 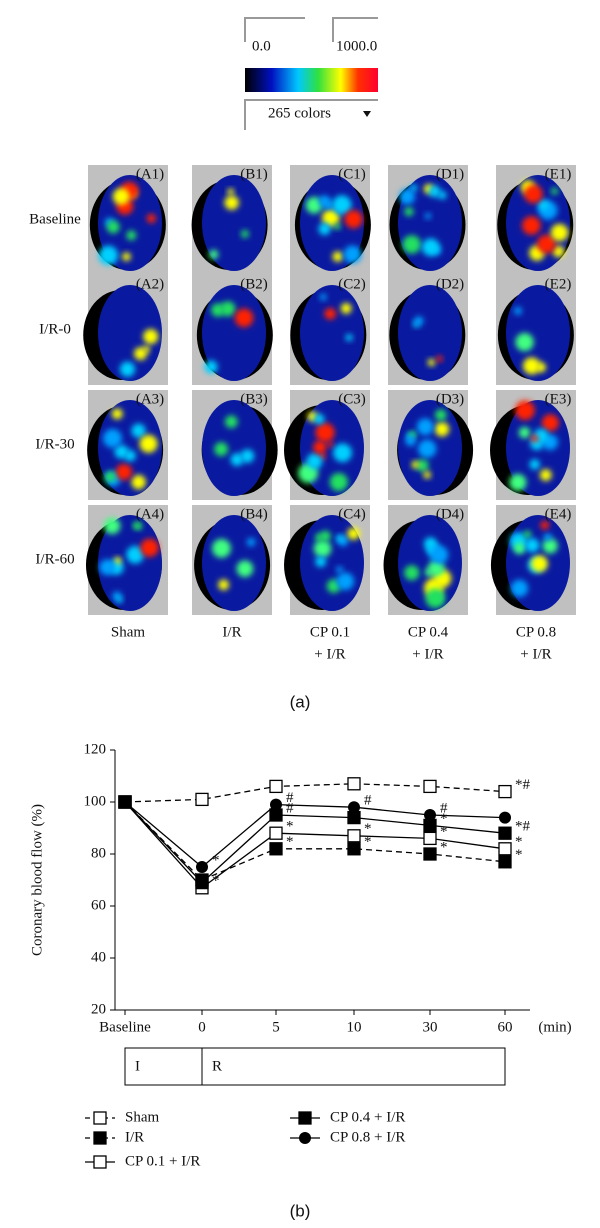 What do you see at coordinates (254, 174) in the screenshot?
I see `panel-label: (B1)` at bounding box center [254, 174].